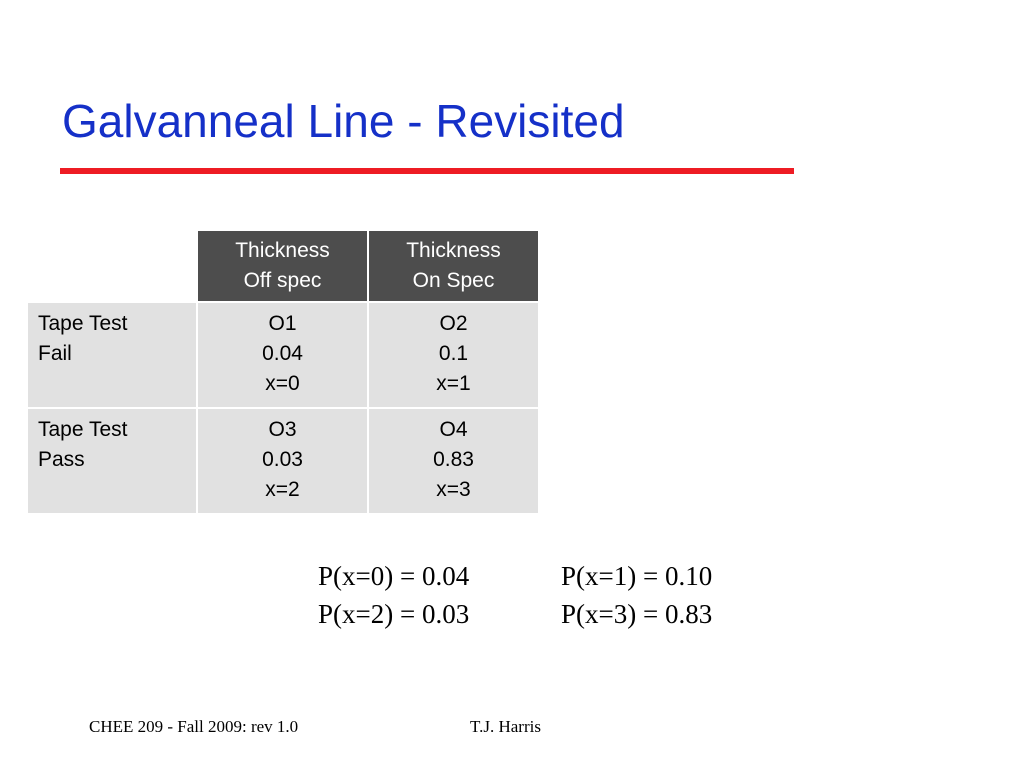 This screenshot has width=1024, height=768. What do you see at coordinates (55, 353) in the screenshot?
I see `row-header-line: Fail` at bounding box center [55, 353].